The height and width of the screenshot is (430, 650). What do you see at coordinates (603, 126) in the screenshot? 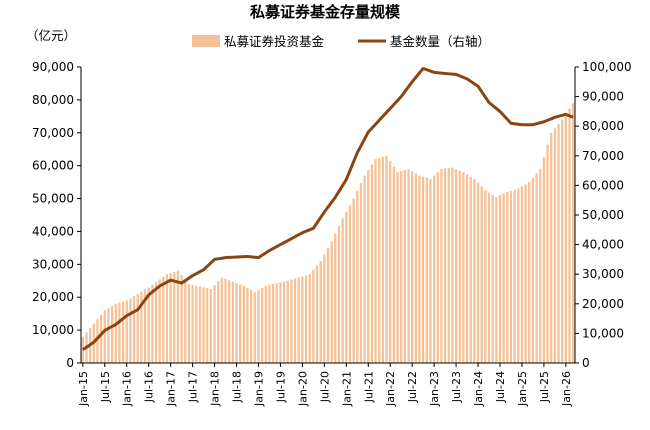
I see `right-tick-label: 80,000` at bounding box center [603, 126].